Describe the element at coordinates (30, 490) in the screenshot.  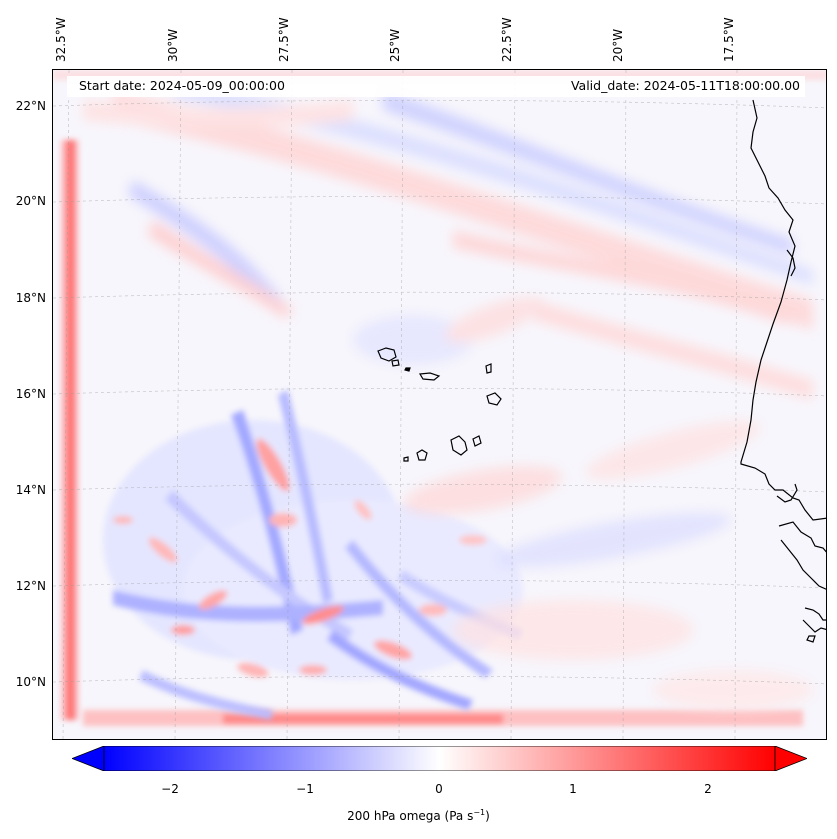
I see `lat-label-14n: 14°N` at that location.